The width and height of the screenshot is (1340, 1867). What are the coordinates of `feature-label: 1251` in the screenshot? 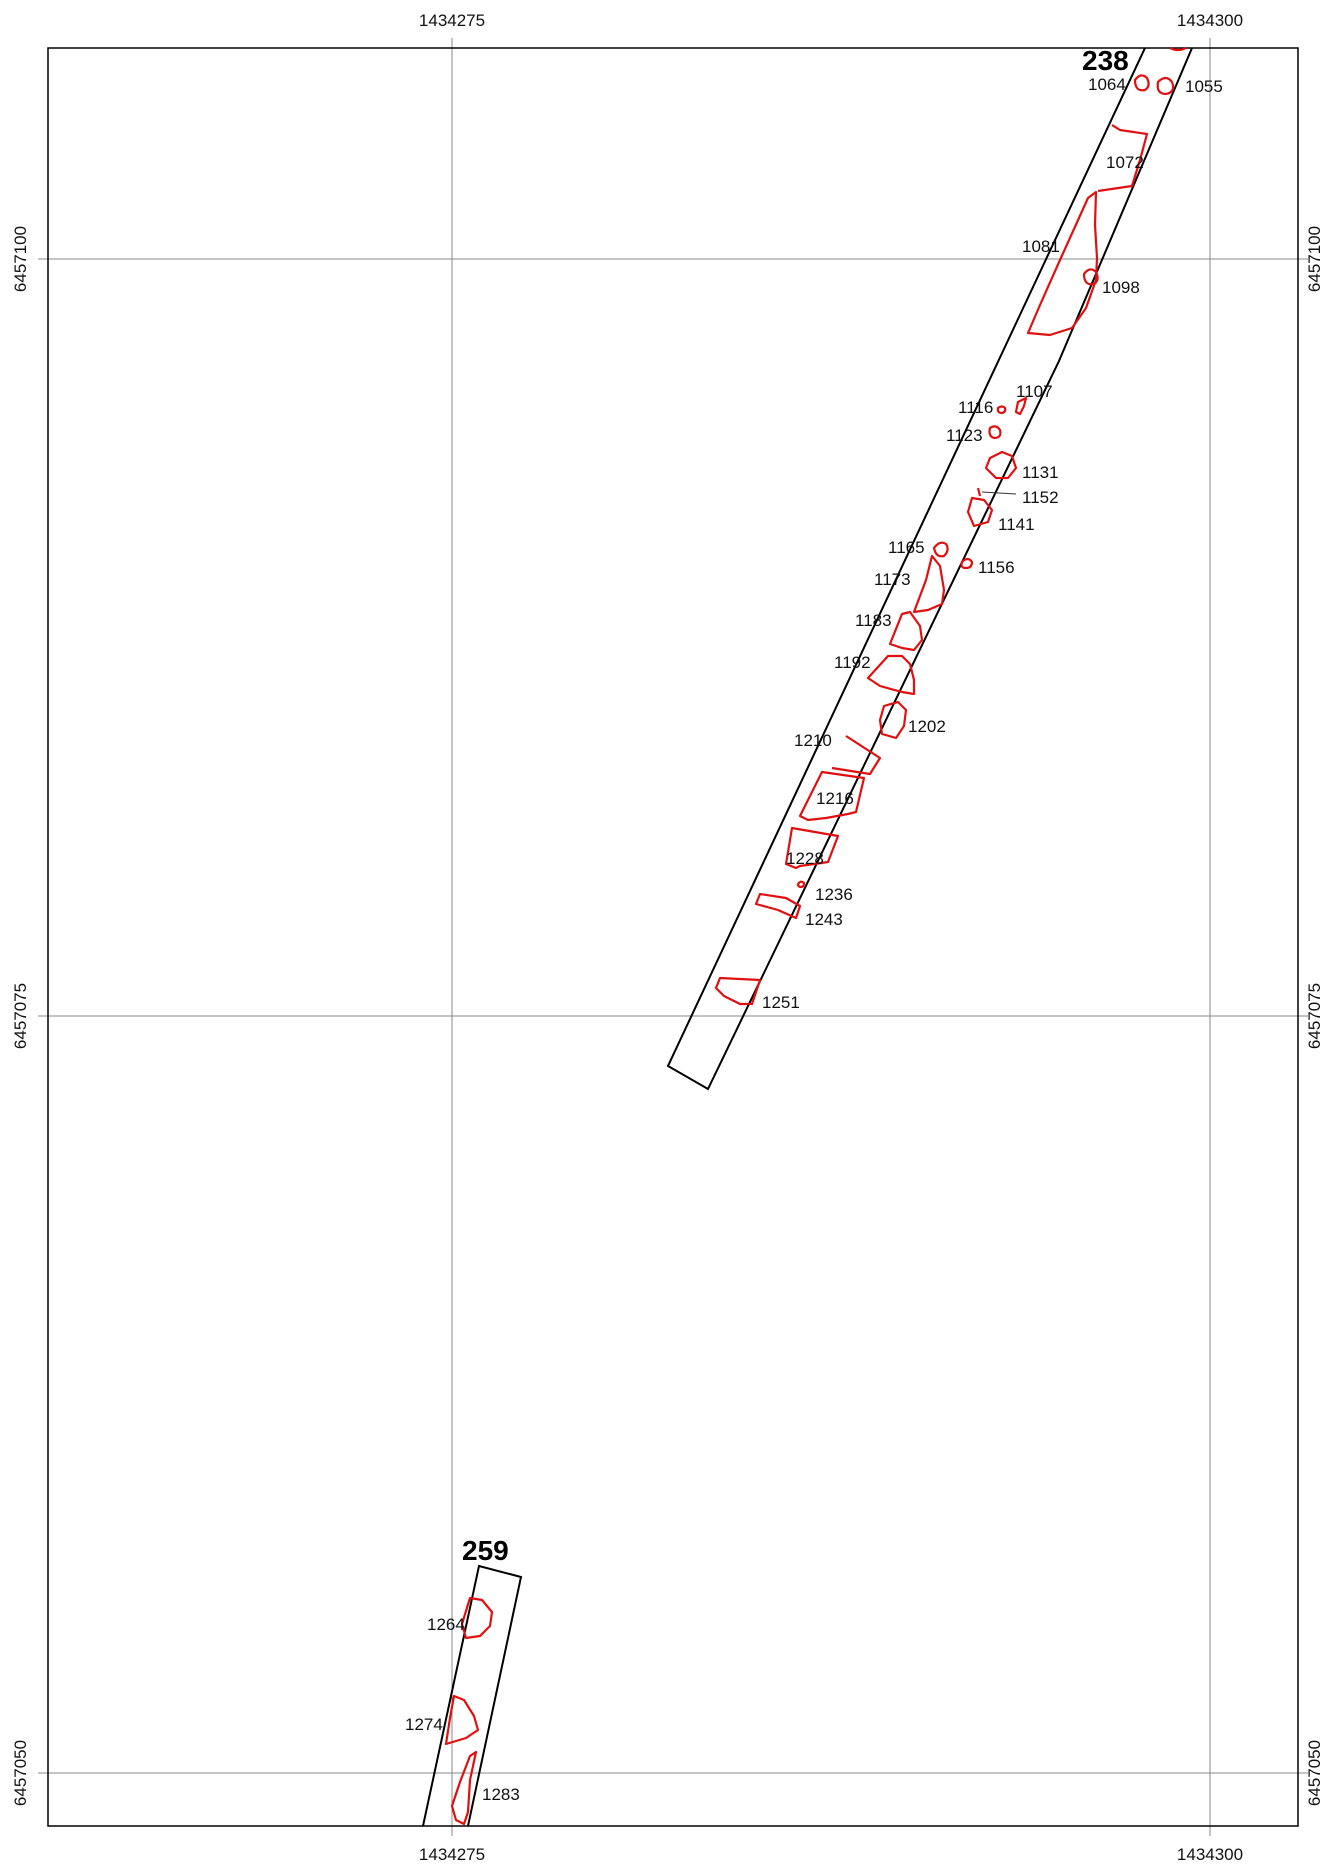 It's located at (781, 1002).